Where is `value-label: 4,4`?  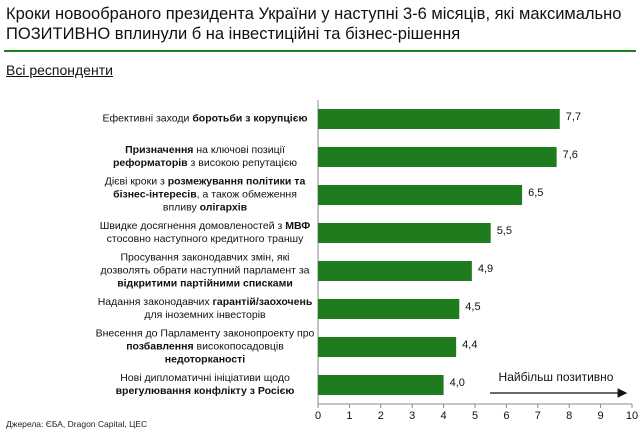
value-label: 4,4 is located at coordinates (469, 345).